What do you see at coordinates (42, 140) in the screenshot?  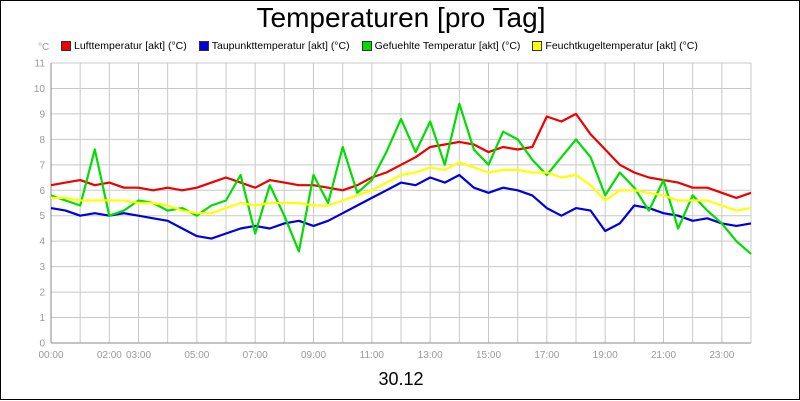 I see `y-tick-label: 8` at bounding box center [42, 140].